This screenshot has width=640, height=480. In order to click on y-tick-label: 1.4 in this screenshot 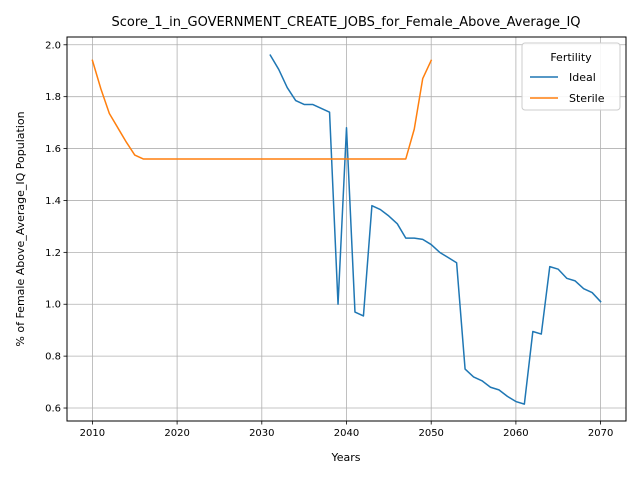, I will do `click(53, 201)`.